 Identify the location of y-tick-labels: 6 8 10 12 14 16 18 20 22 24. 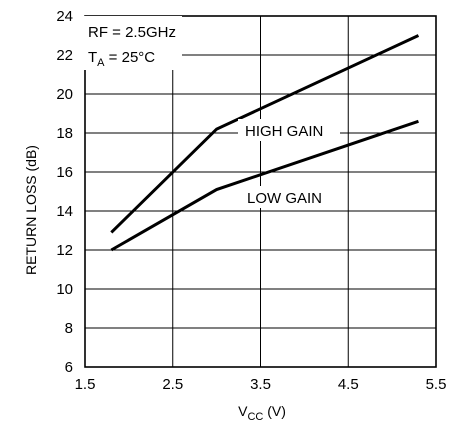
(64, 192).